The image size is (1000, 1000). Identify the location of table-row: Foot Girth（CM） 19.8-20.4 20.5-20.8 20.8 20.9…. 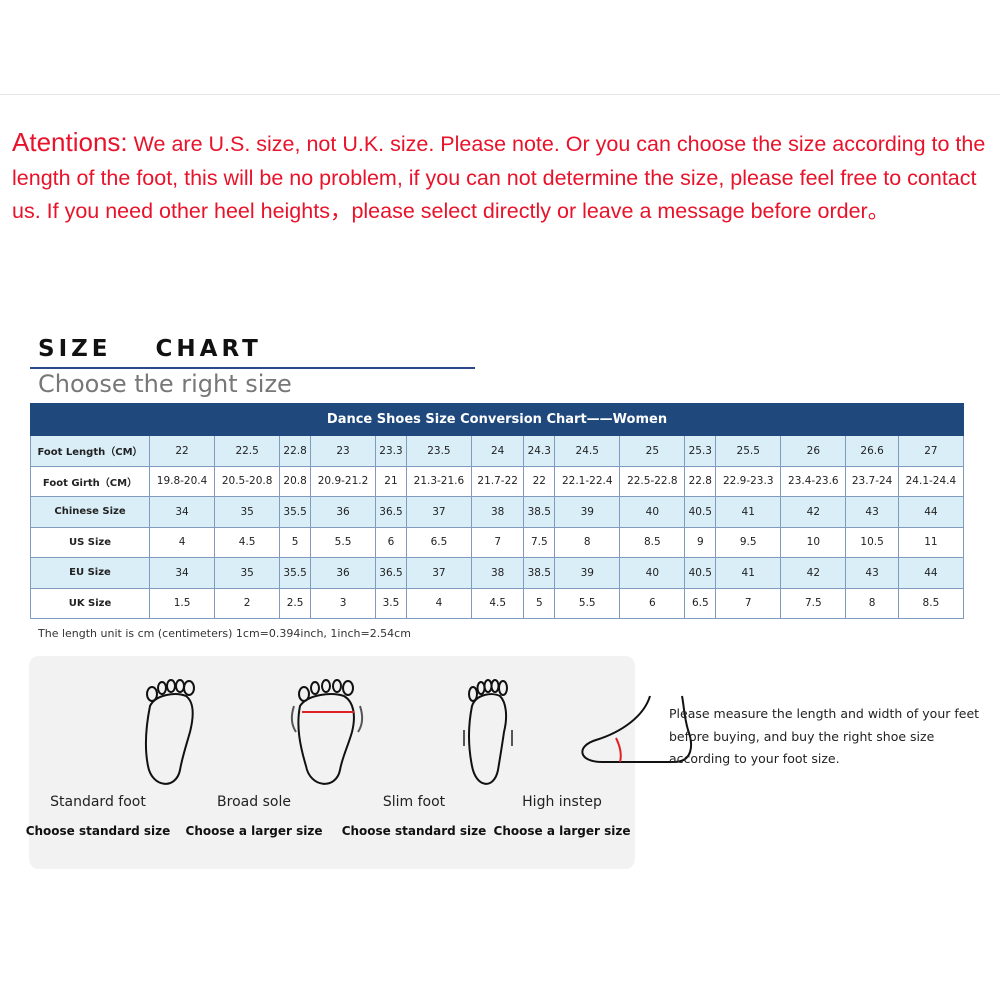
(497, 481).